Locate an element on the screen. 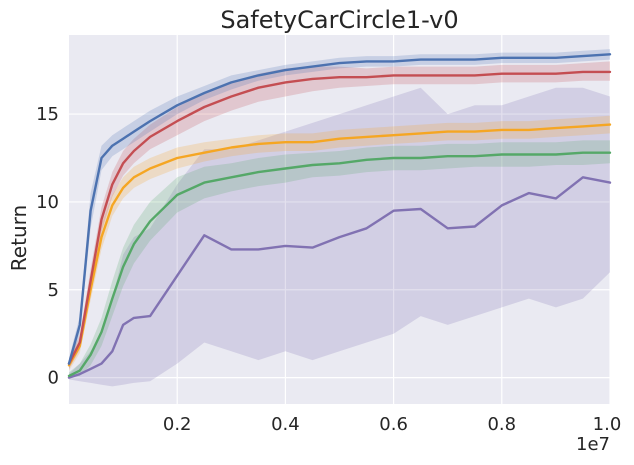  chart-title: SafetyCarCircle1-v0 is located at coordinates (339, 20).